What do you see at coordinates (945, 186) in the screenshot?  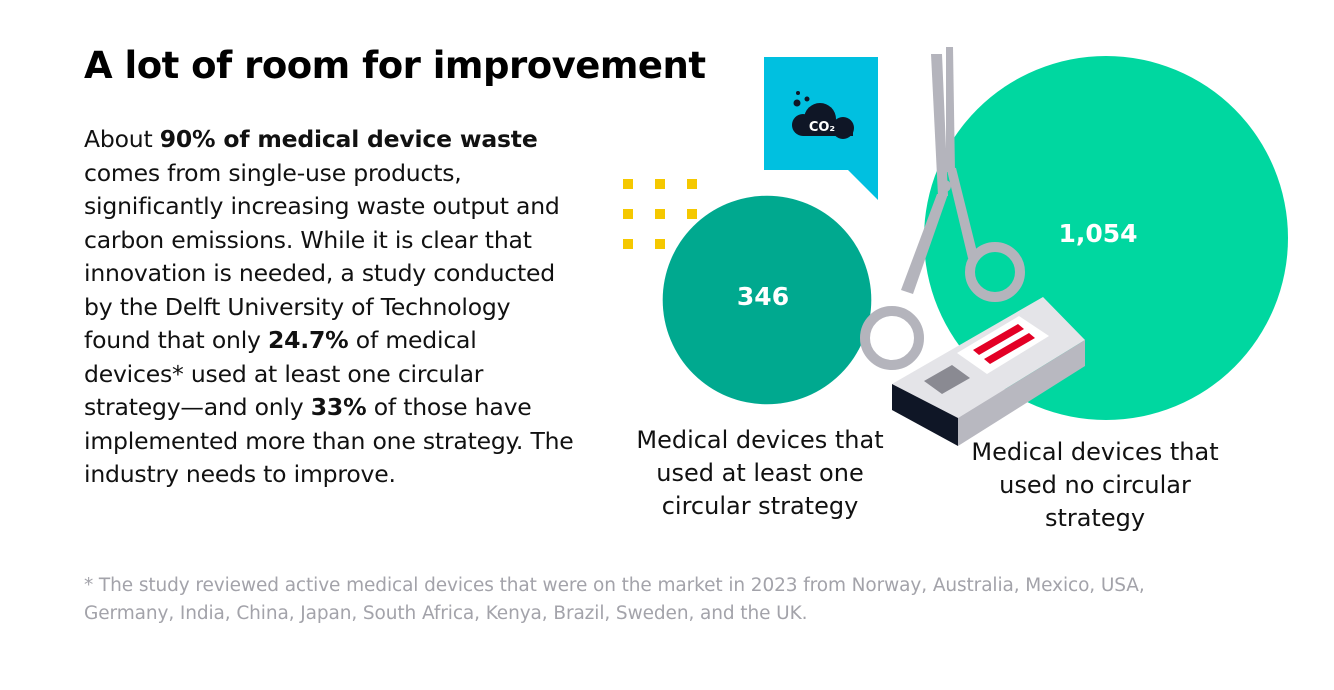 I see `scissor-pivot` at bounding box center [945, 186].